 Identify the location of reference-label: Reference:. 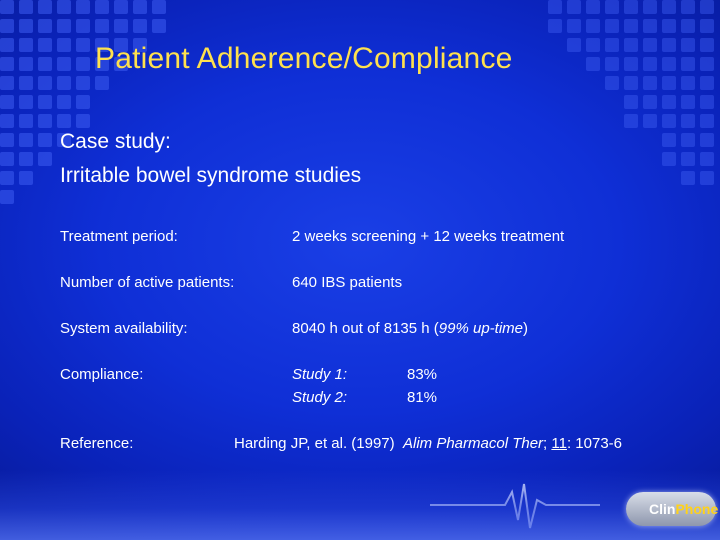
(97, 443).